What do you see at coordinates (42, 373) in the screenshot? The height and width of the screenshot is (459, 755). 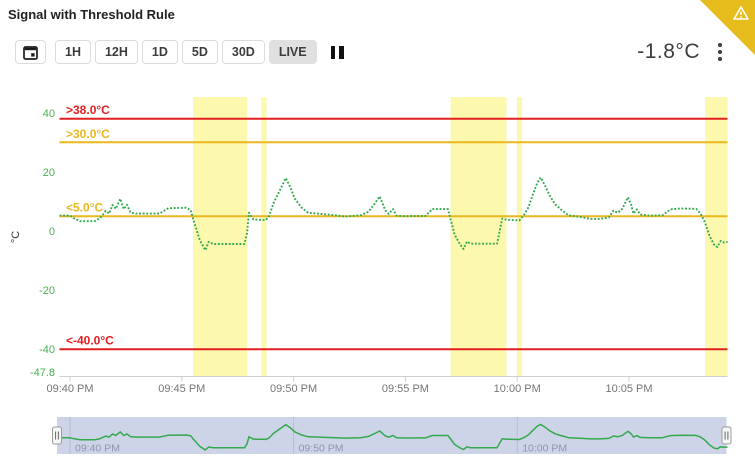 I see `y-min-tick-label: -47.8` at bounding box center [42, 373].